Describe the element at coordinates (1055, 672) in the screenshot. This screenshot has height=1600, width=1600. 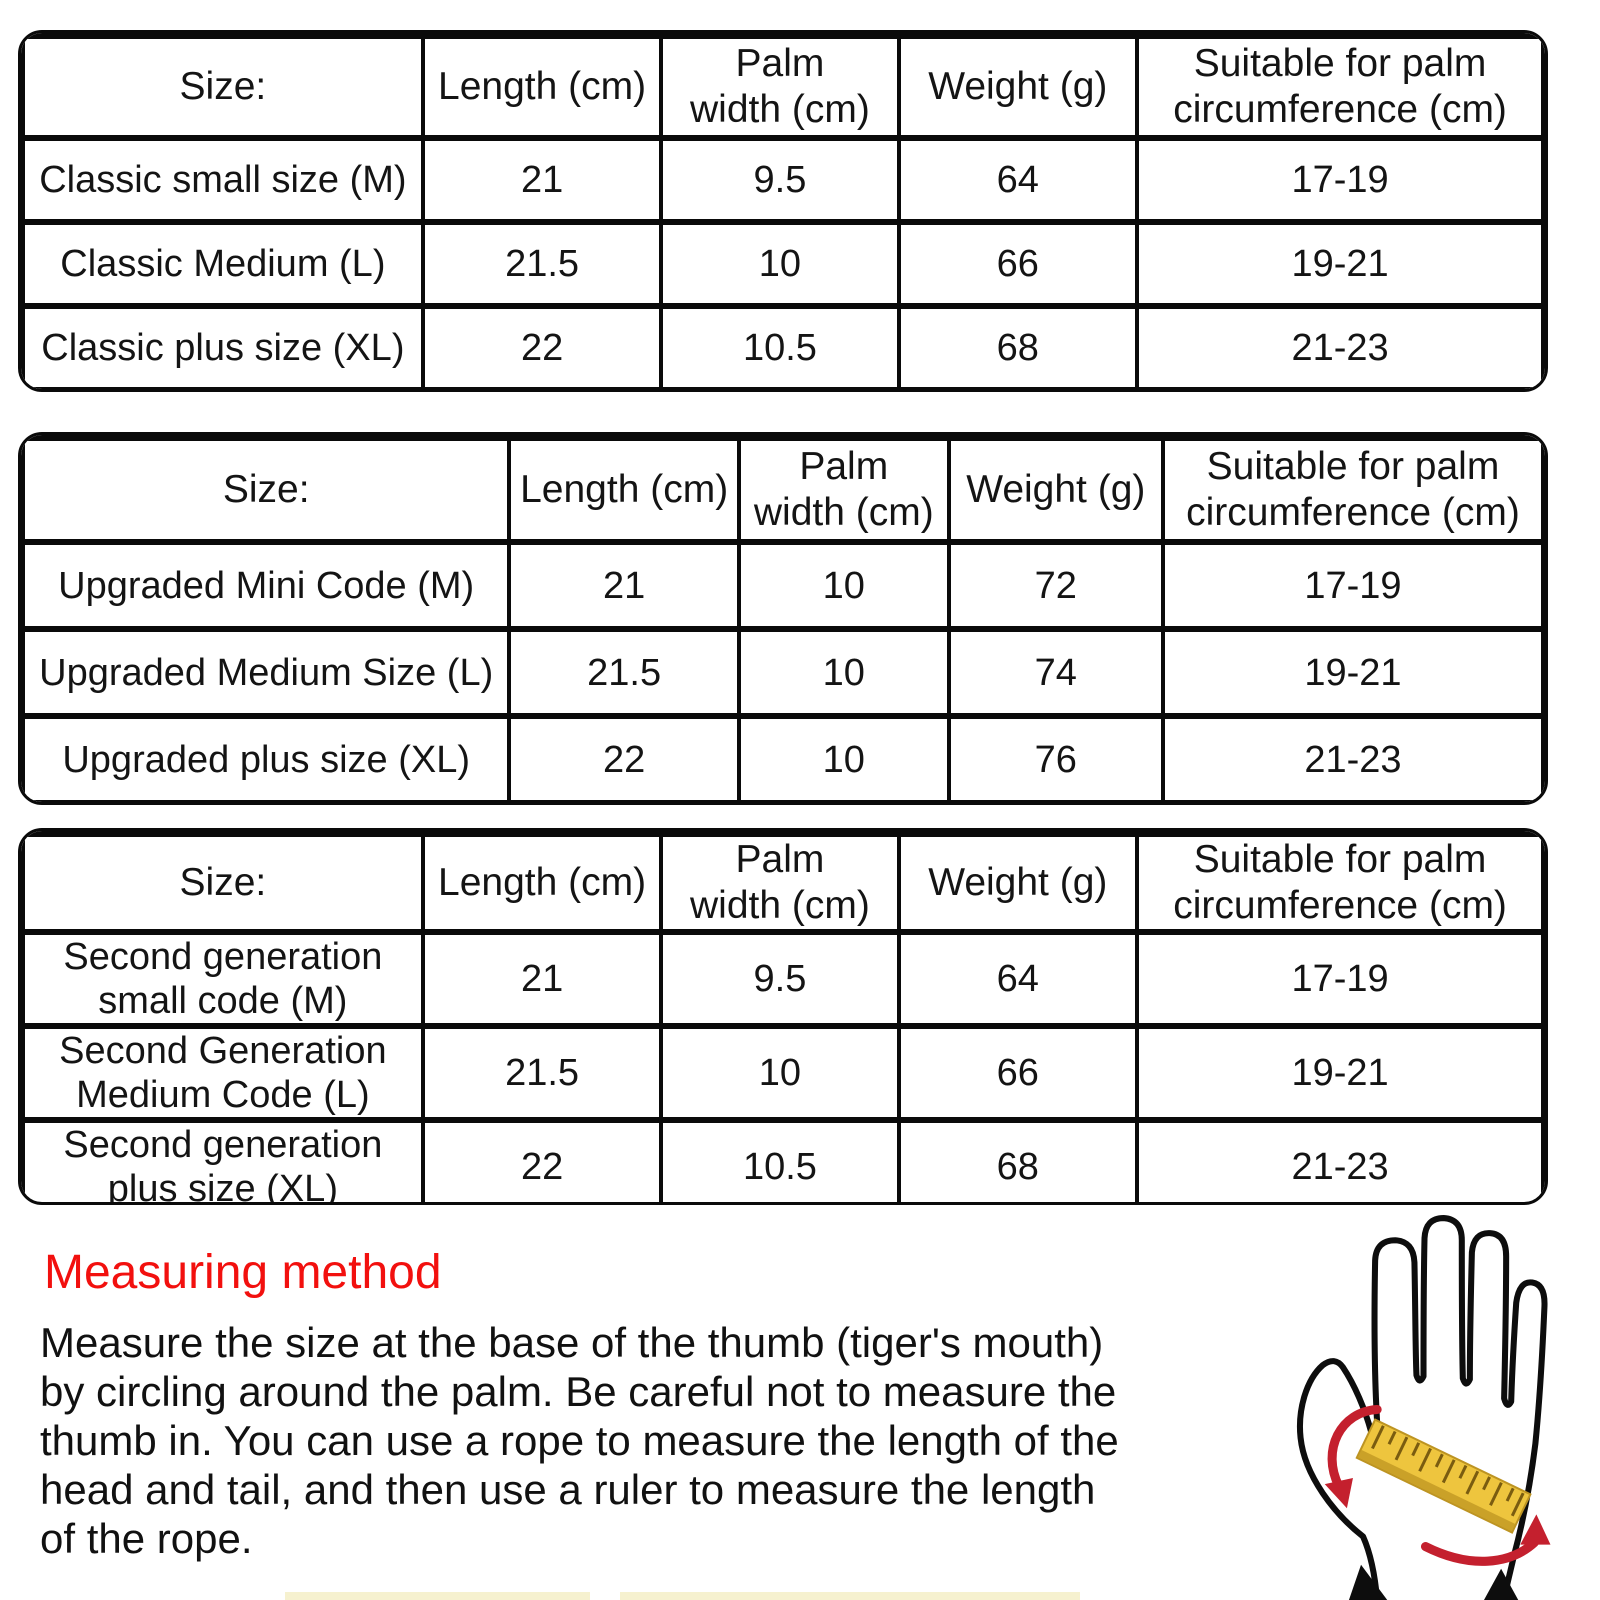
I see `cell-weight: 74` at that location.